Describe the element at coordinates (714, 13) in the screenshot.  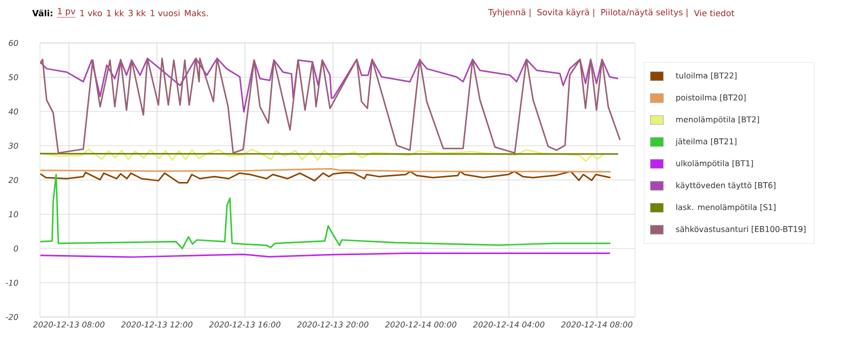
I see `text: Vie tiedot` at that location.